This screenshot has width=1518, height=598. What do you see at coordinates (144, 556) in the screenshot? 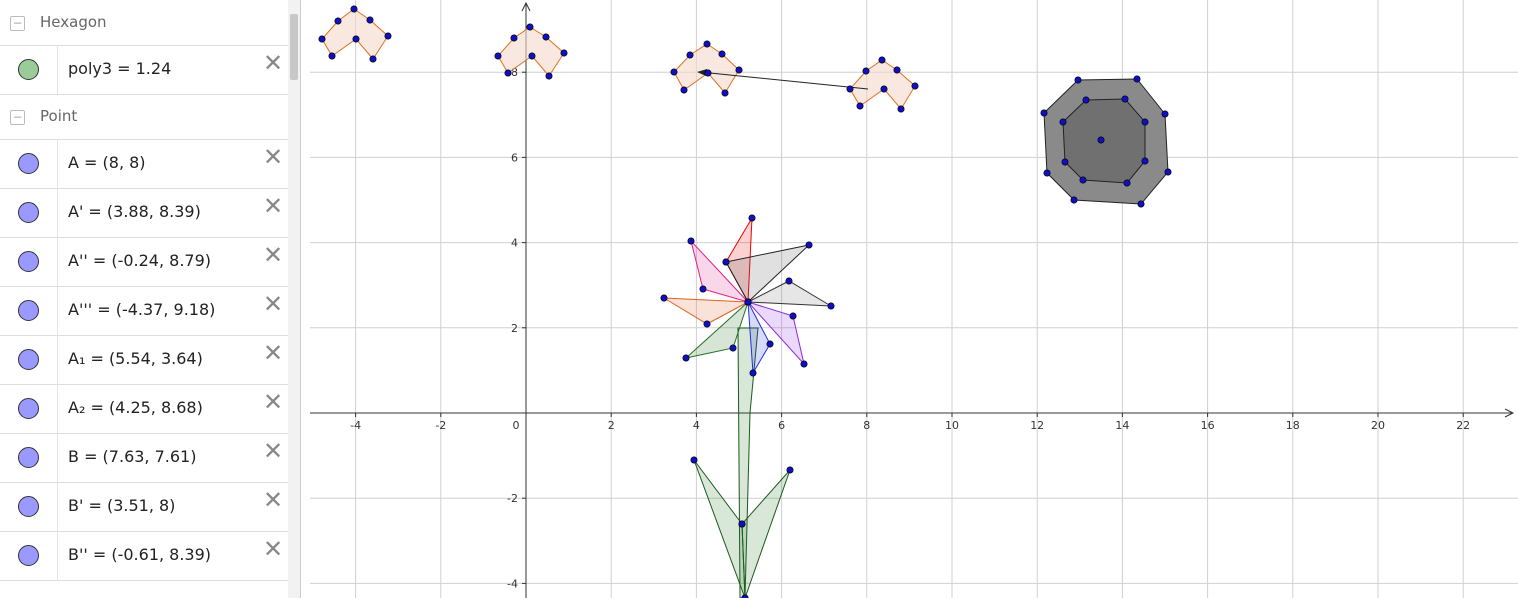
I see `algebra-row: B'' = (-0.61, 8.39) ✕` at bounding box center [144, 556].